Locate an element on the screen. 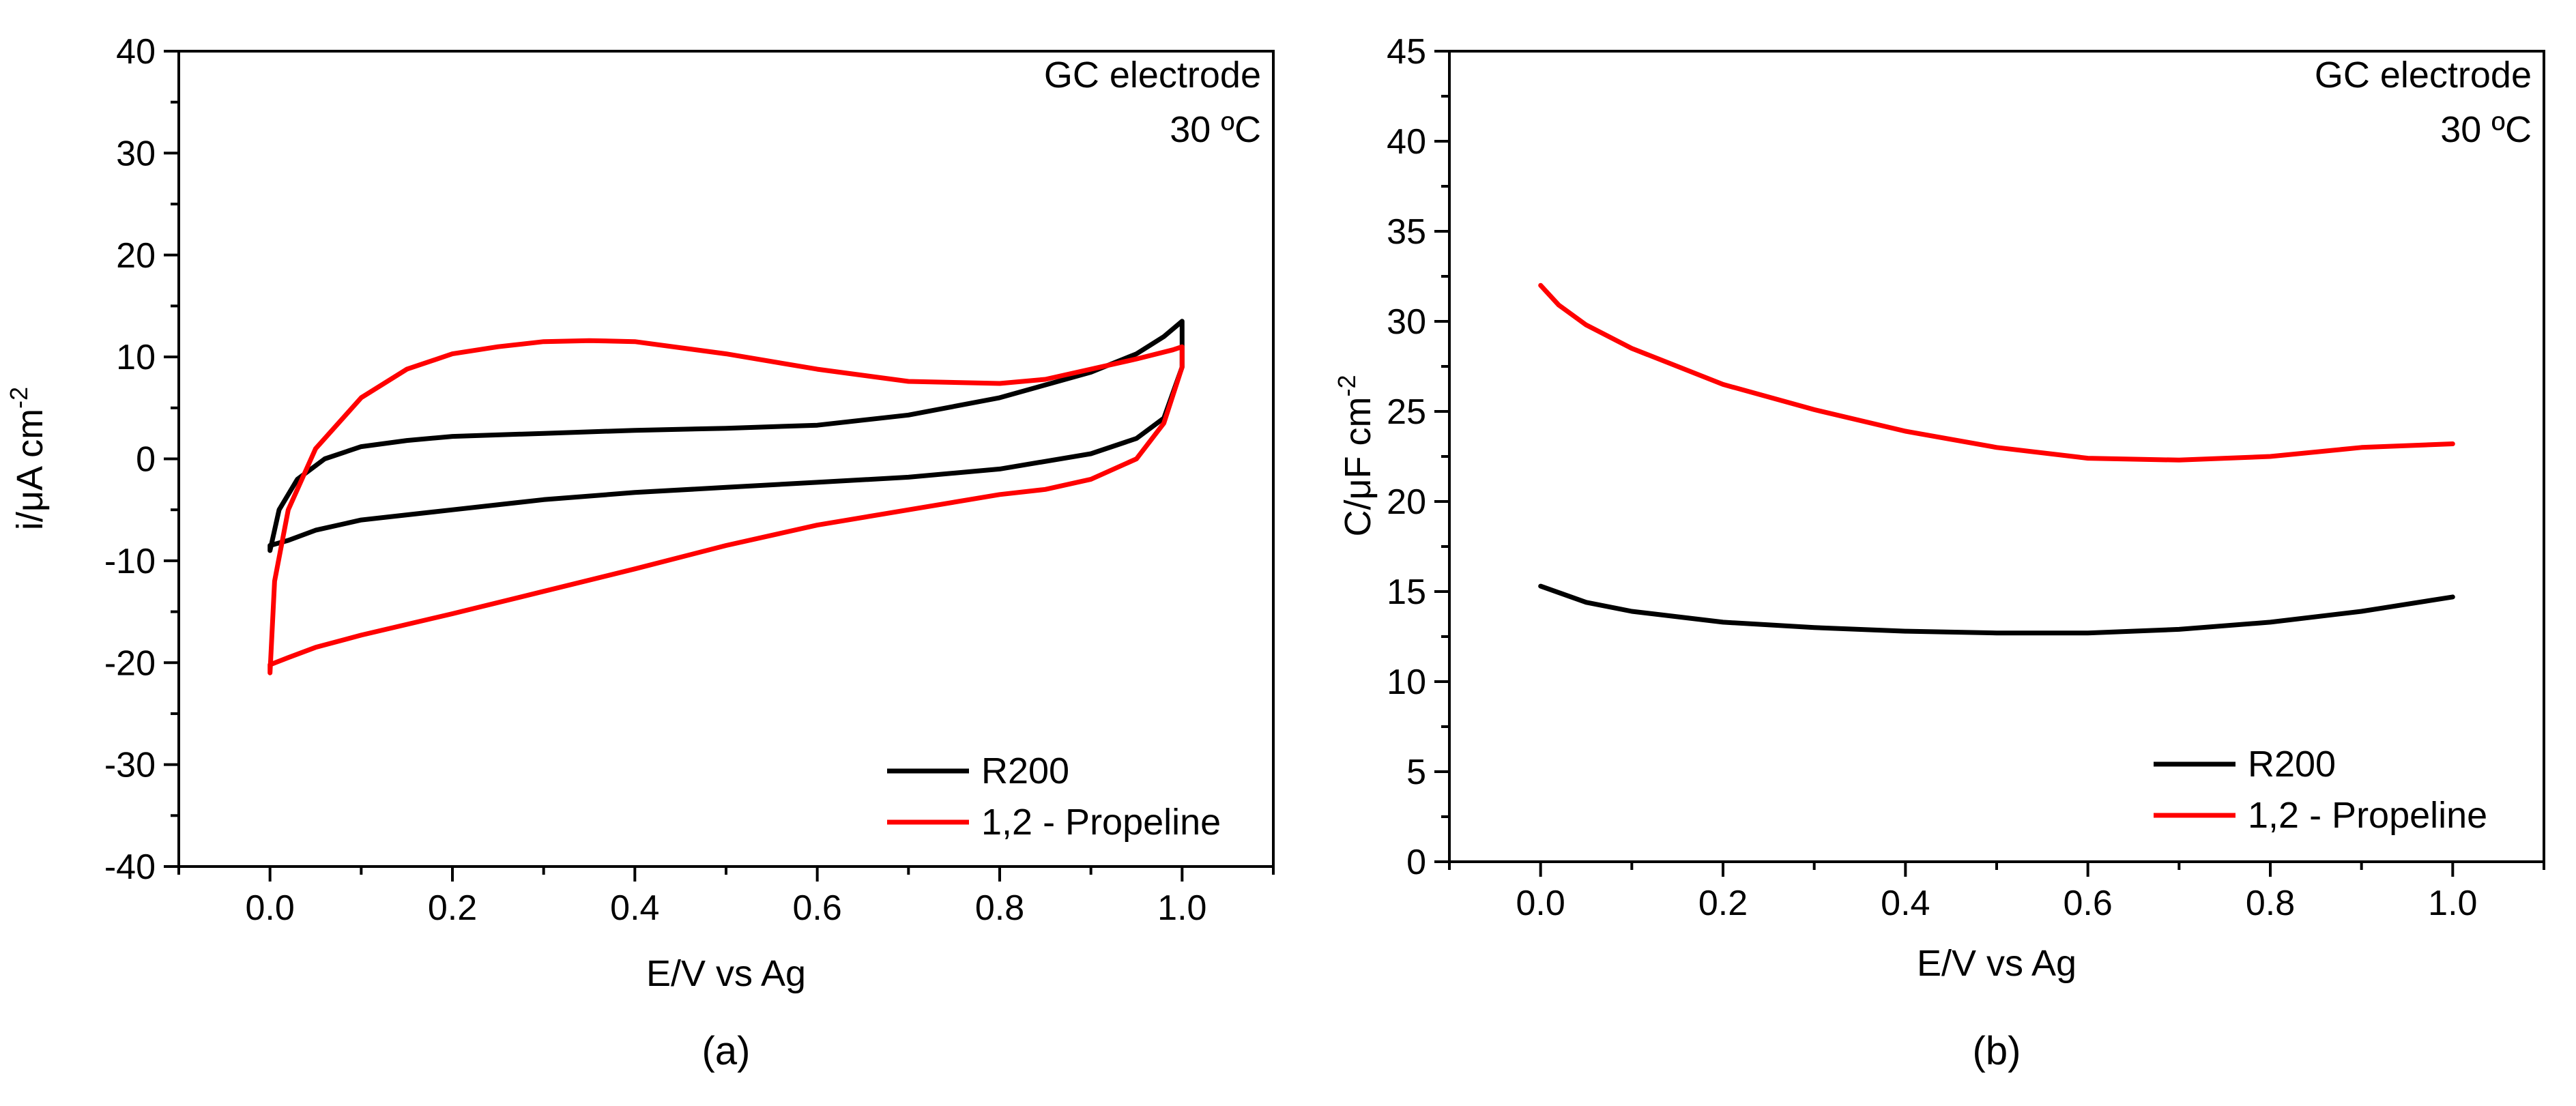 This screenshot has height=1106, width=2576. panel-caption: (b) is located at coordinates (1997, 1051).